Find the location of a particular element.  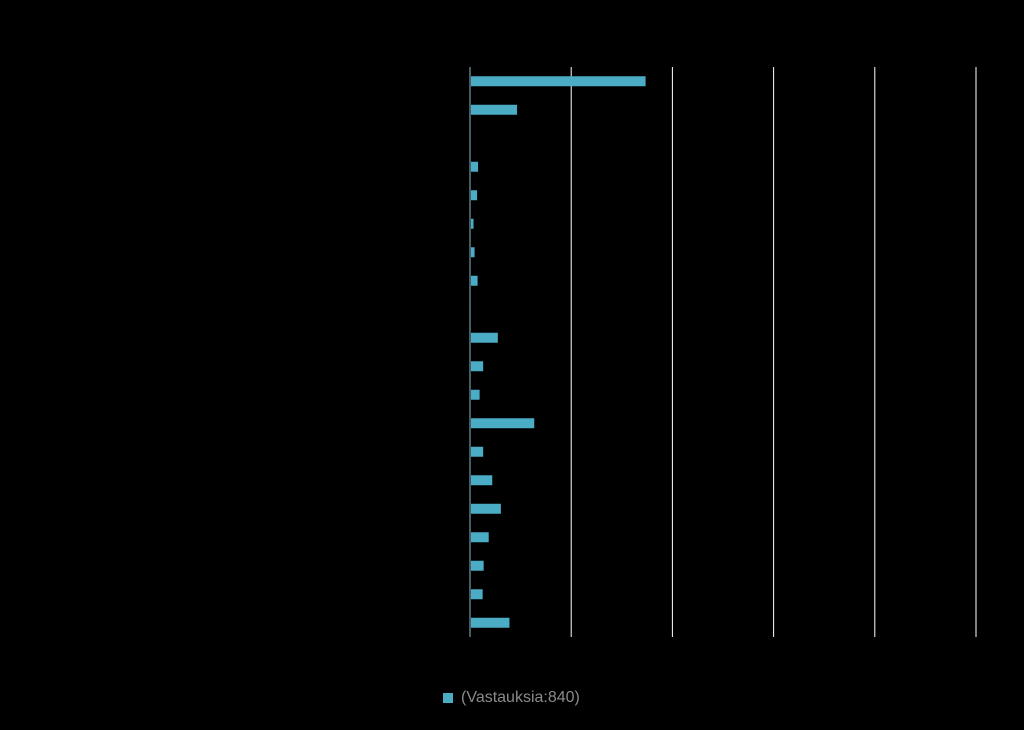

legend-label: (Vastauksia:840) is located at coordinates (520, 698).